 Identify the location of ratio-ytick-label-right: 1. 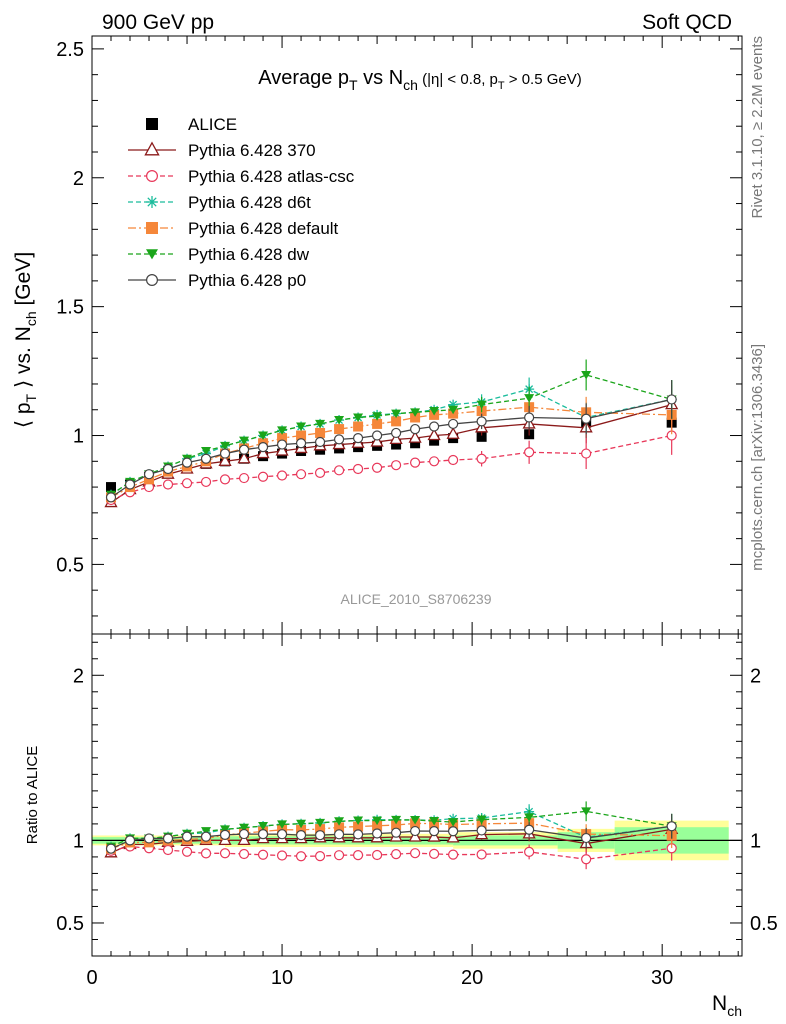
(755, 841).